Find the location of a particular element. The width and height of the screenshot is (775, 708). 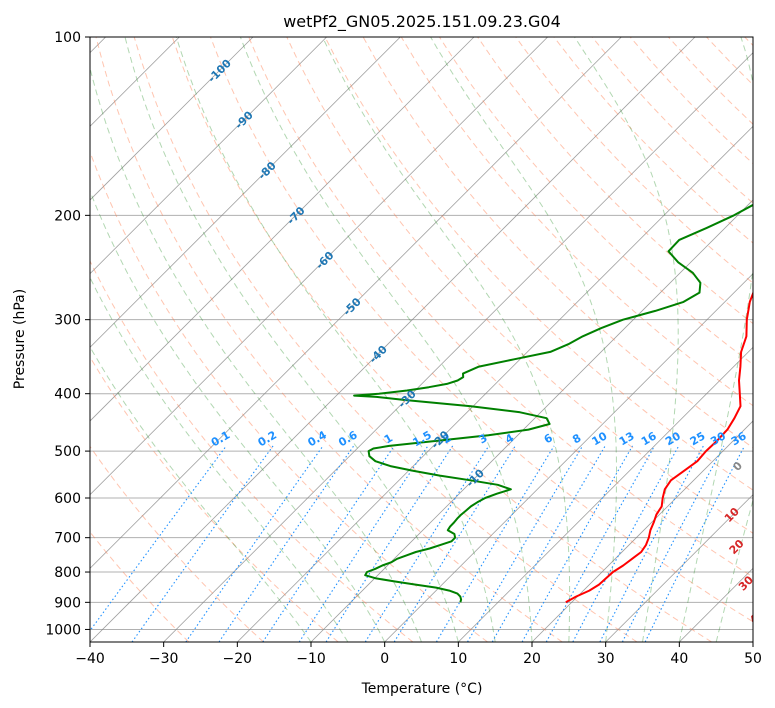

y-tick-label: 200 is located at coordinates (67, 216).